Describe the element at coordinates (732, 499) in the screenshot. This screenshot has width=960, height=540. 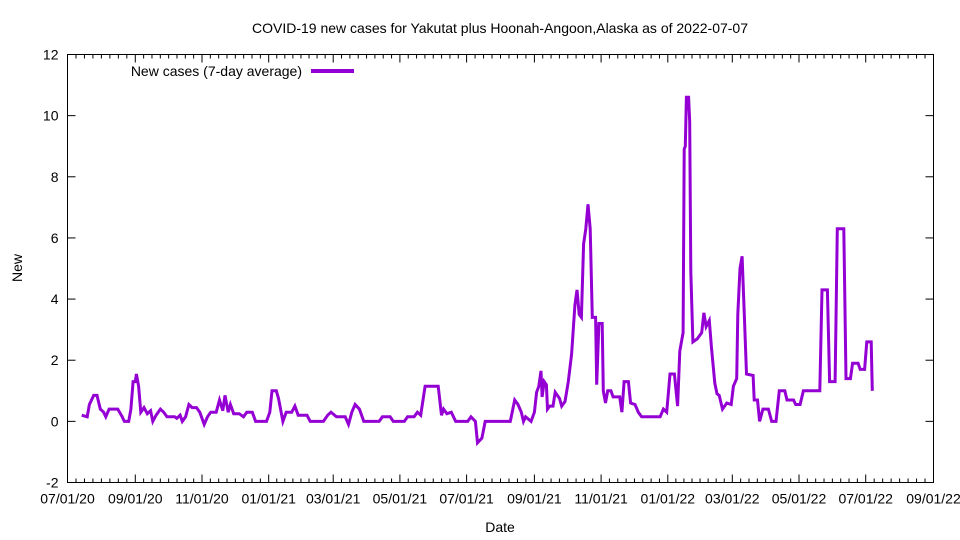
I see `x-tick-label: 03/01/22` at that location.